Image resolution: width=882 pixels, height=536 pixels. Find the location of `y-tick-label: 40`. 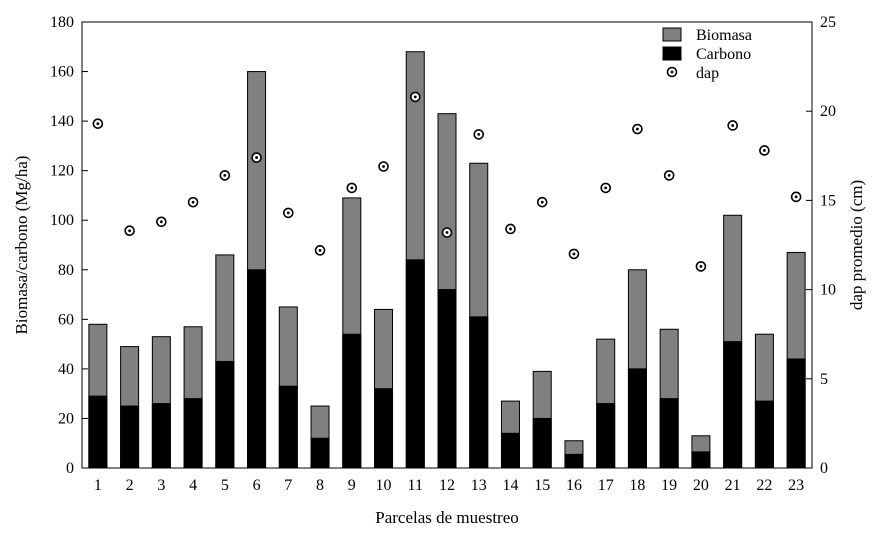

y-tick-label: 40 is located at coordinates (66, 369).